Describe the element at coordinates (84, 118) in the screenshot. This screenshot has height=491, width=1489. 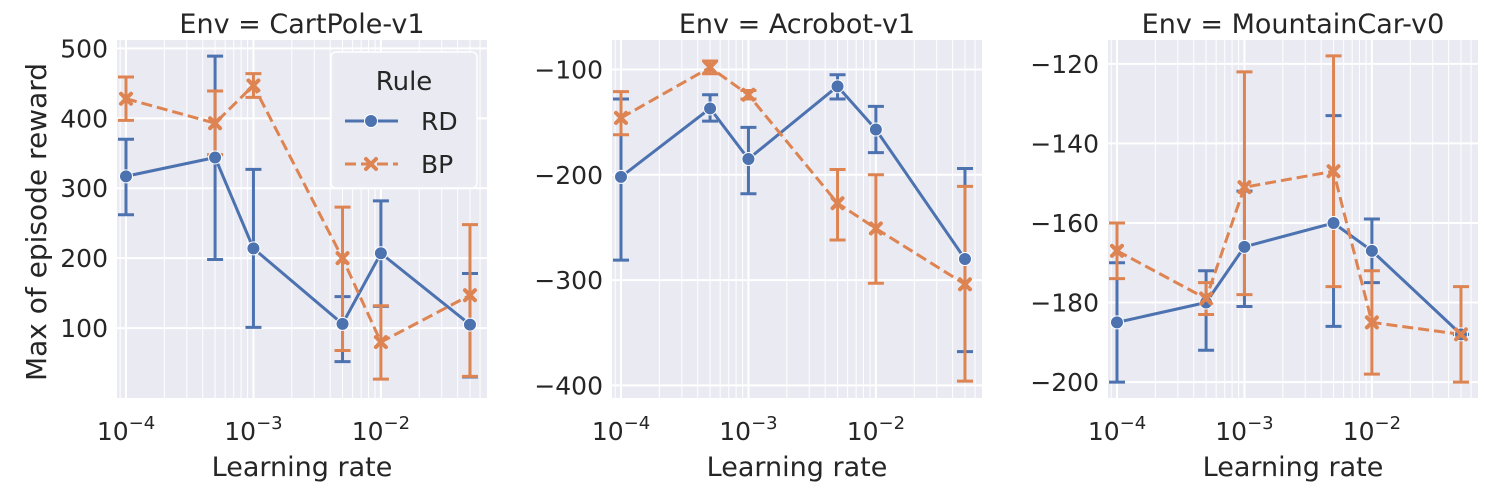
I see `y-tick-label: 400` at that location.